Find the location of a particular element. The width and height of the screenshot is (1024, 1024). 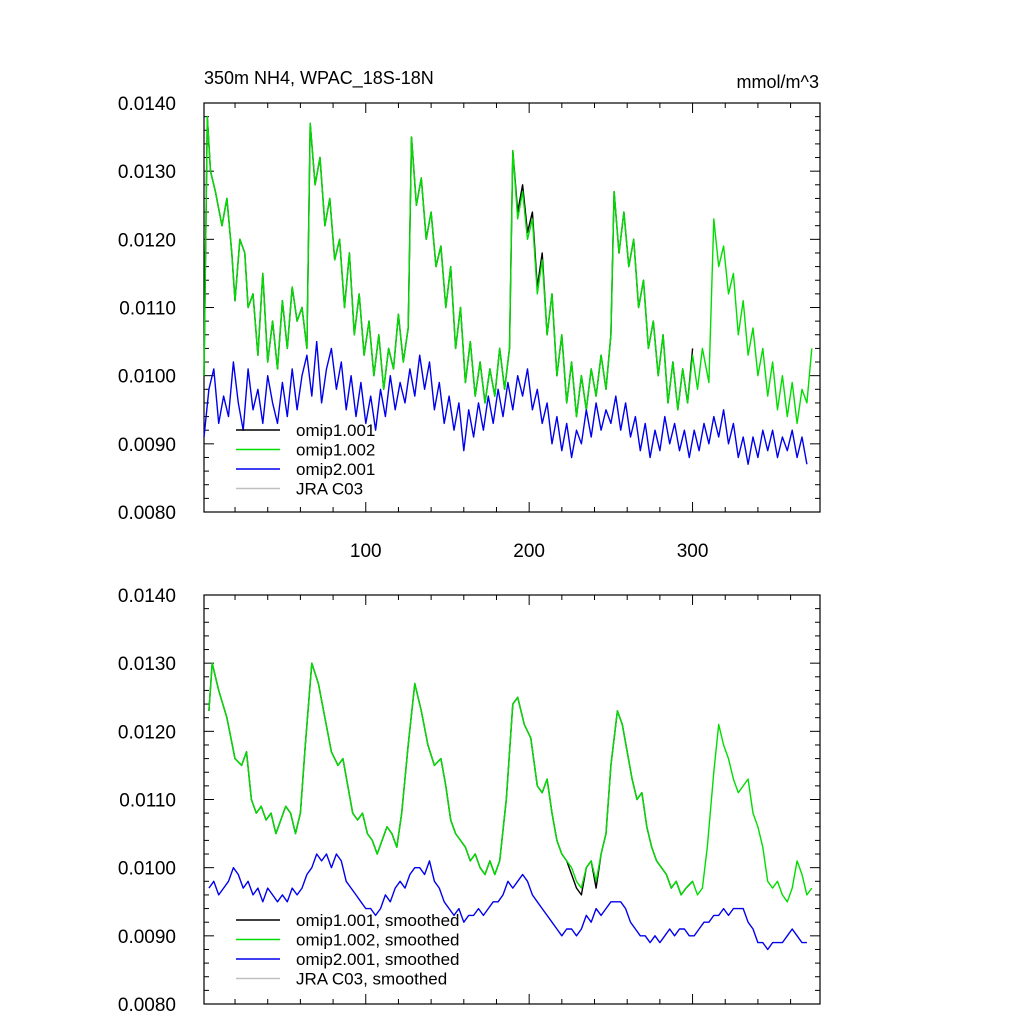

x-tick-label: 300 is located at coordinates (693, 551).